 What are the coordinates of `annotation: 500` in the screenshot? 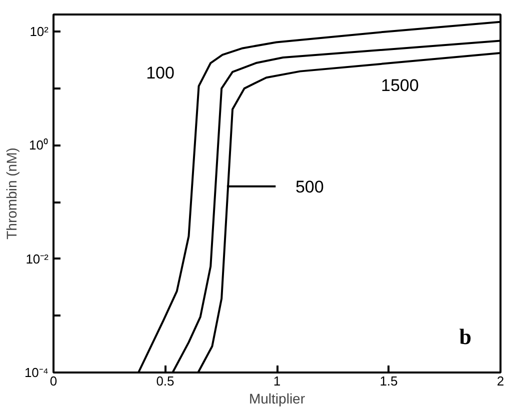 It's located at (309, 186).